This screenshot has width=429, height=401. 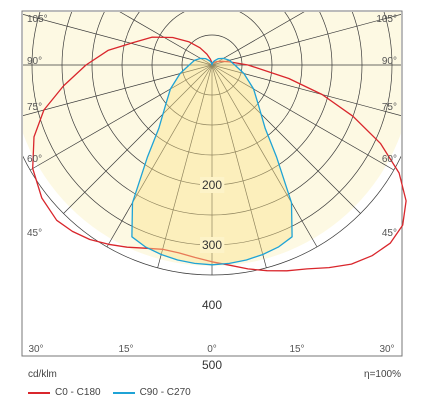 I want to click on radial-tick-label: 500, so click(x=212, y=365).